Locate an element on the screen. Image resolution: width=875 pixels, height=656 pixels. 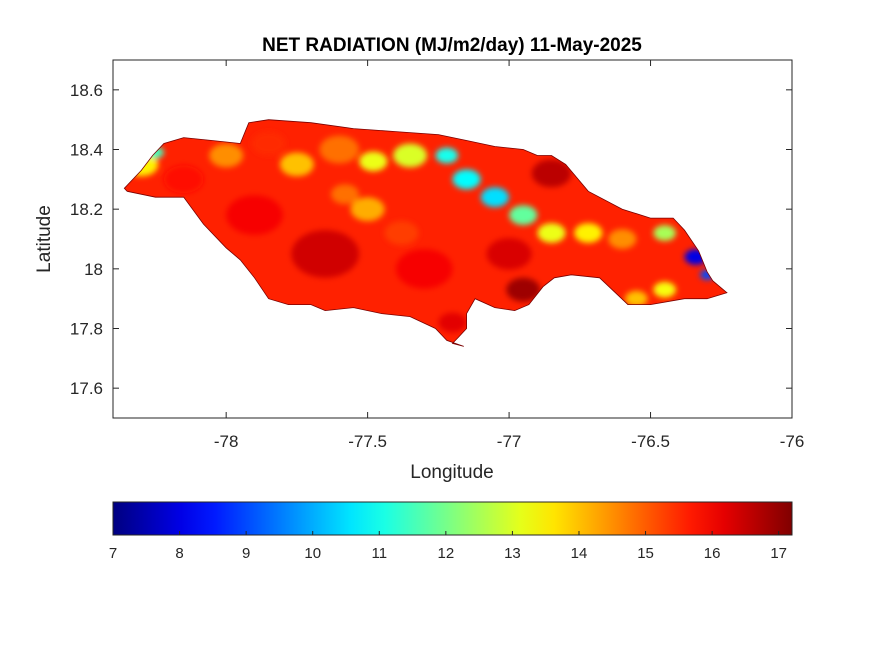
y-tick-label: 18.2 is located at coordinates (86, 209).